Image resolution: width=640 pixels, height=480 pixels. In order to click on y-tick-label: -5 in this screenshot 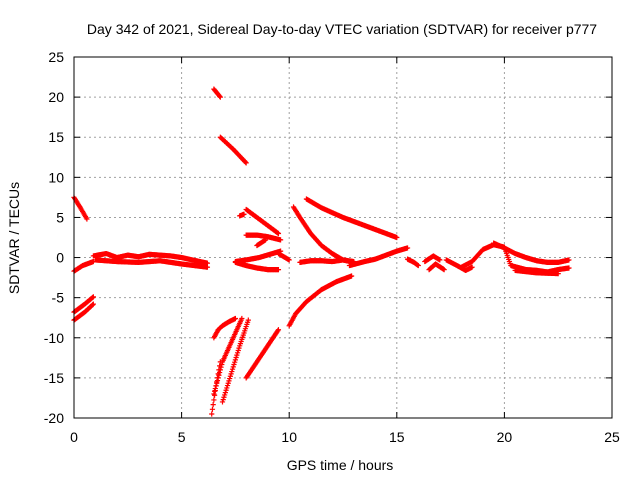, I will do `click(58, 298)`.